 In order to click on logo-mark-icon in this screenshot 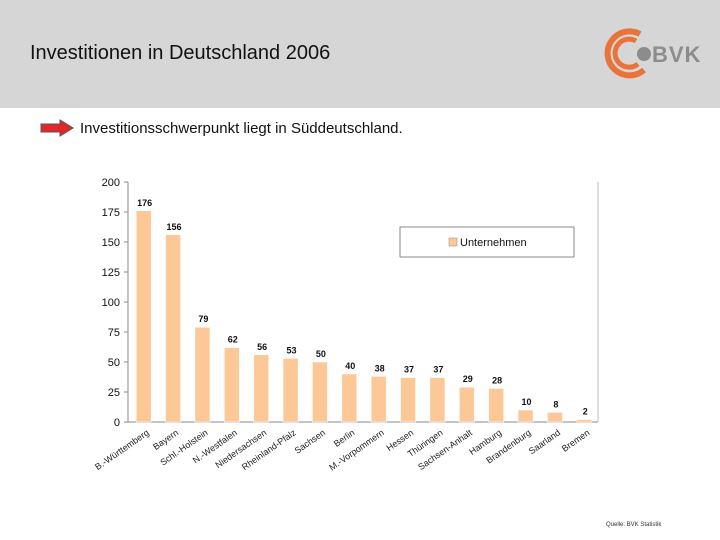, I will do `click(627, 53)`.